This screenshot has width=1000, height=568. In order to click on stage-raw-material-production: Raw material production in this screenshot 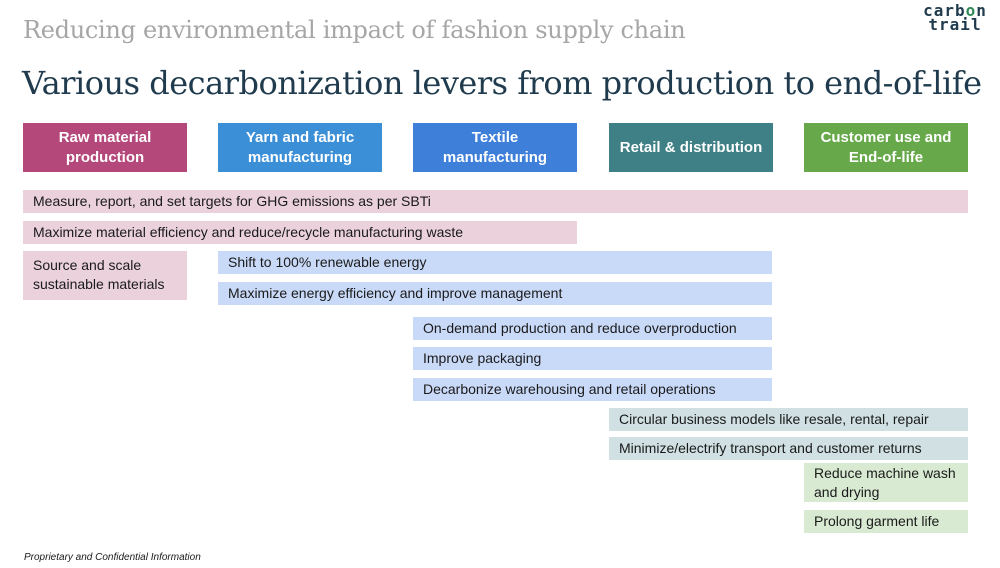, I will do `click(105, 147)`.